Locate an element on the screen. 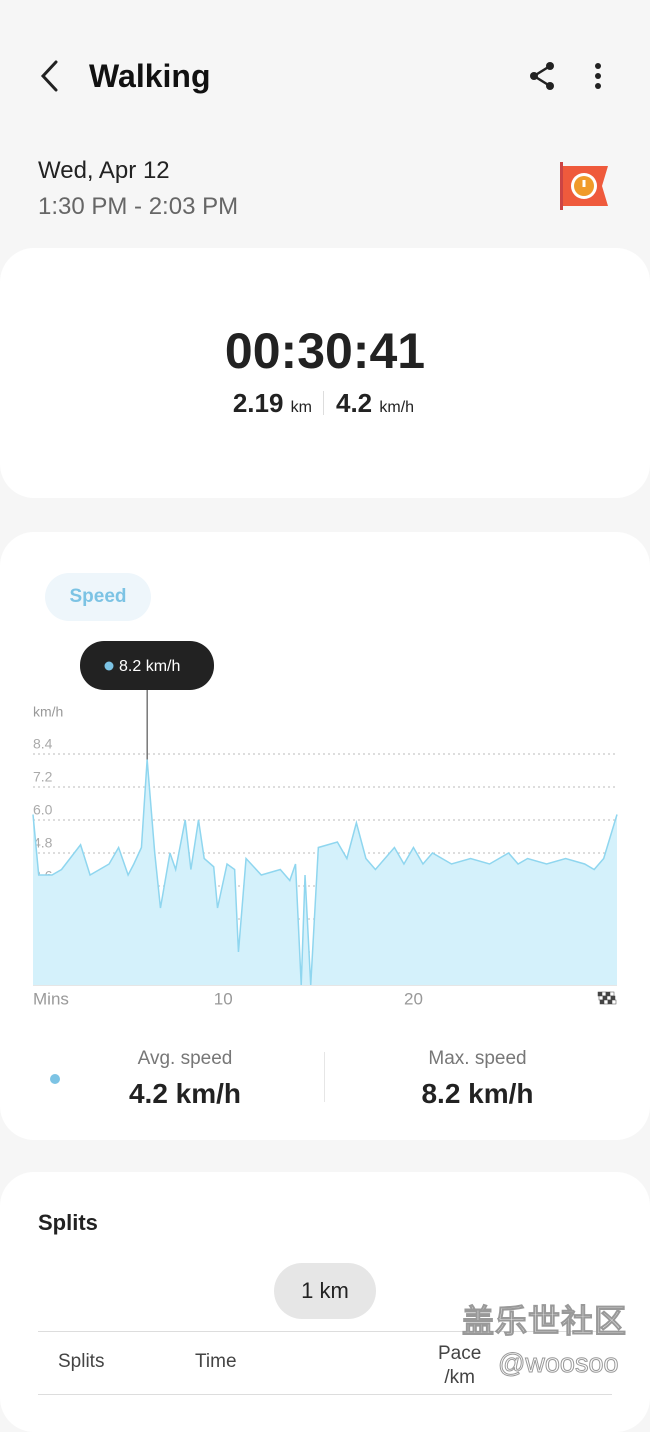 The height and width of the screenshot is (1432, 650). column-header: Time is located at coordinates (216, 1361).